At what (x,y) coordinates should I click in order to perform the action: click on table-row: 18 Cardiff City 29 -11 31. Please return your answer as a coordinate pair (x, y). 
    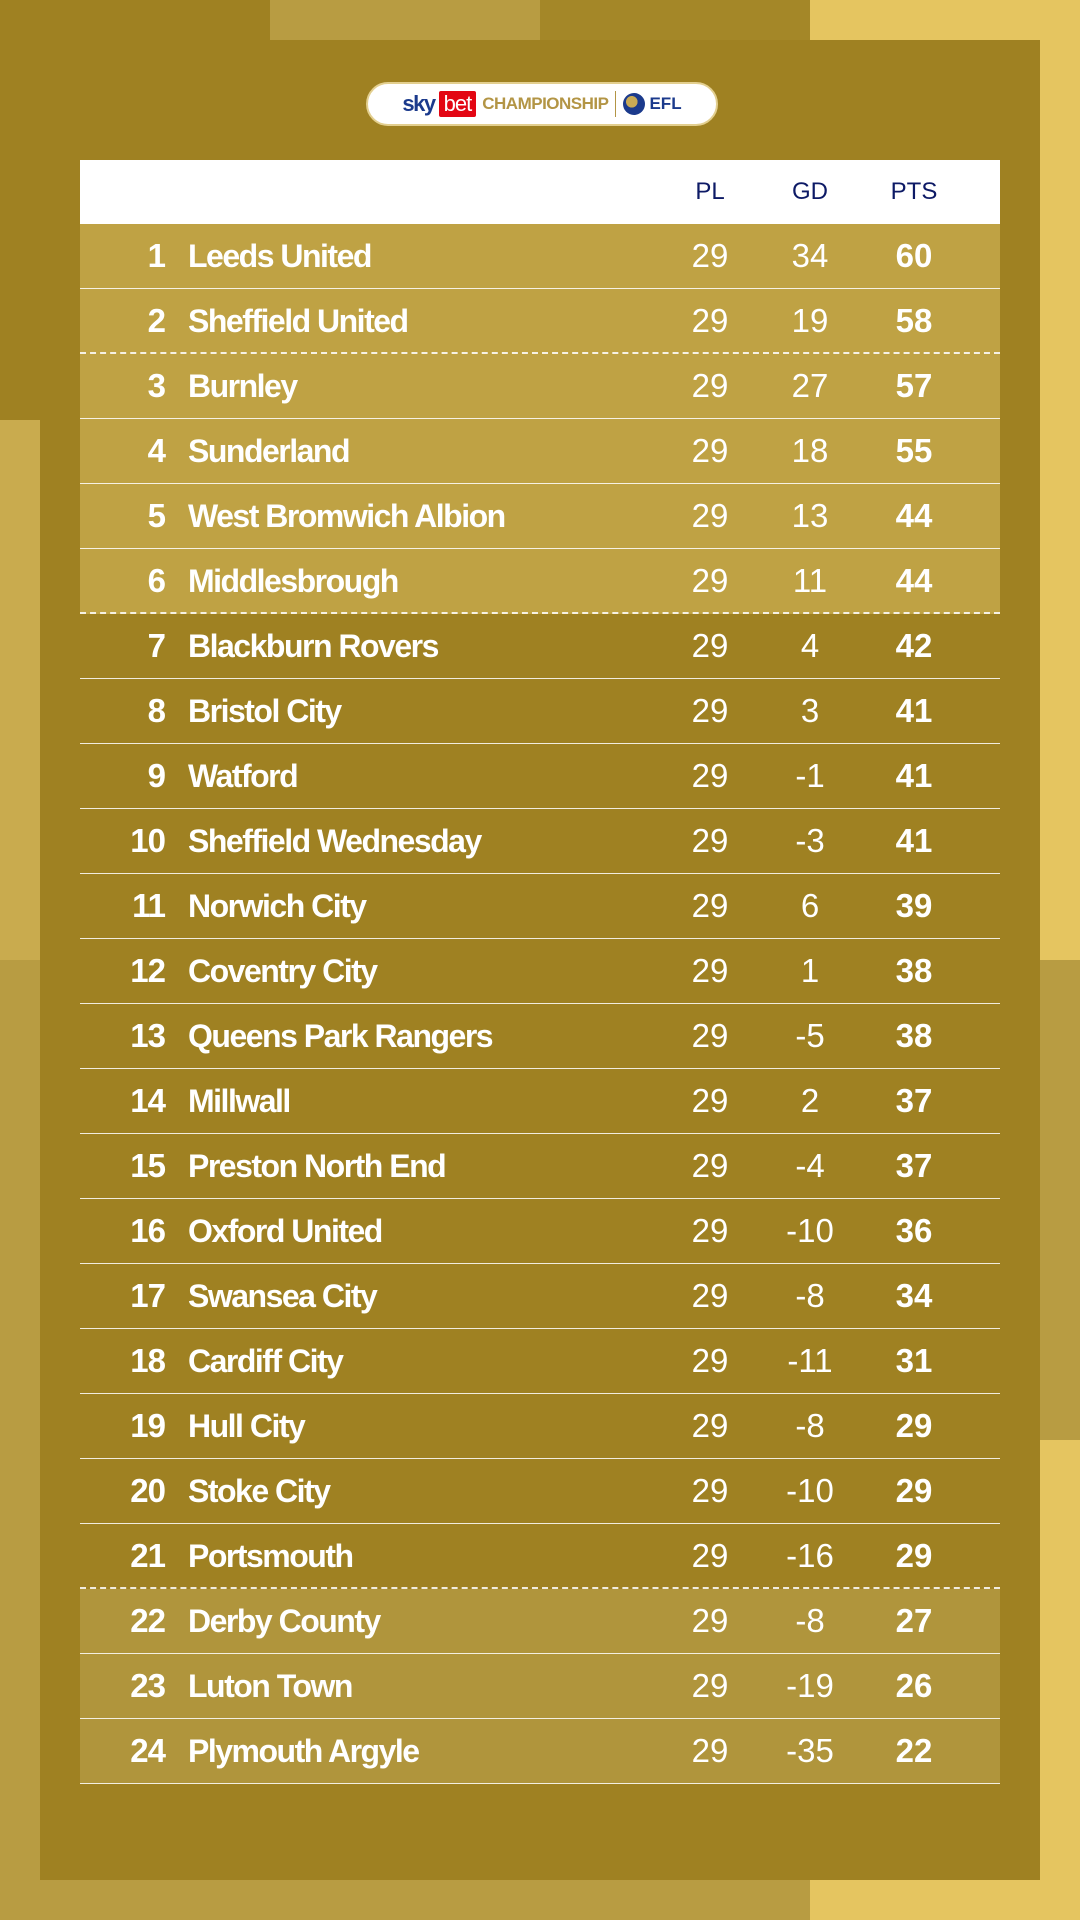
    Looking at the image, I should click on (540, 1361).